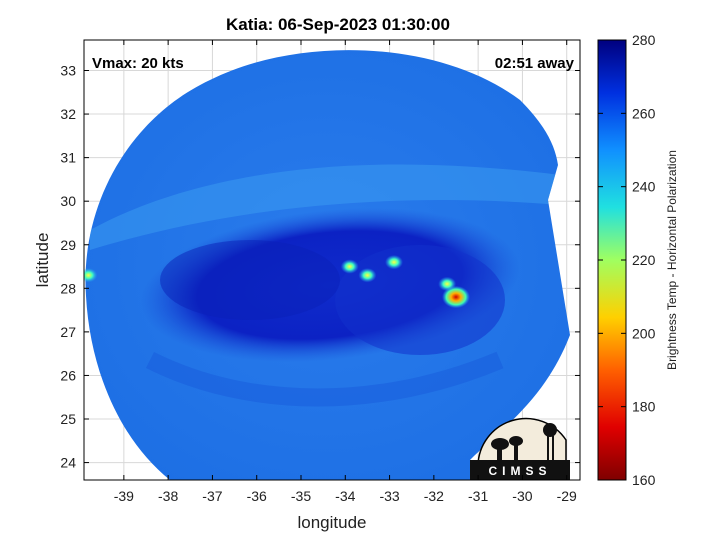 The image size is (720, 540). What do you see at coordinates (434, 496) in the screenshot?
I see `x-tick-label: -32` at bounding box center [434, 496].